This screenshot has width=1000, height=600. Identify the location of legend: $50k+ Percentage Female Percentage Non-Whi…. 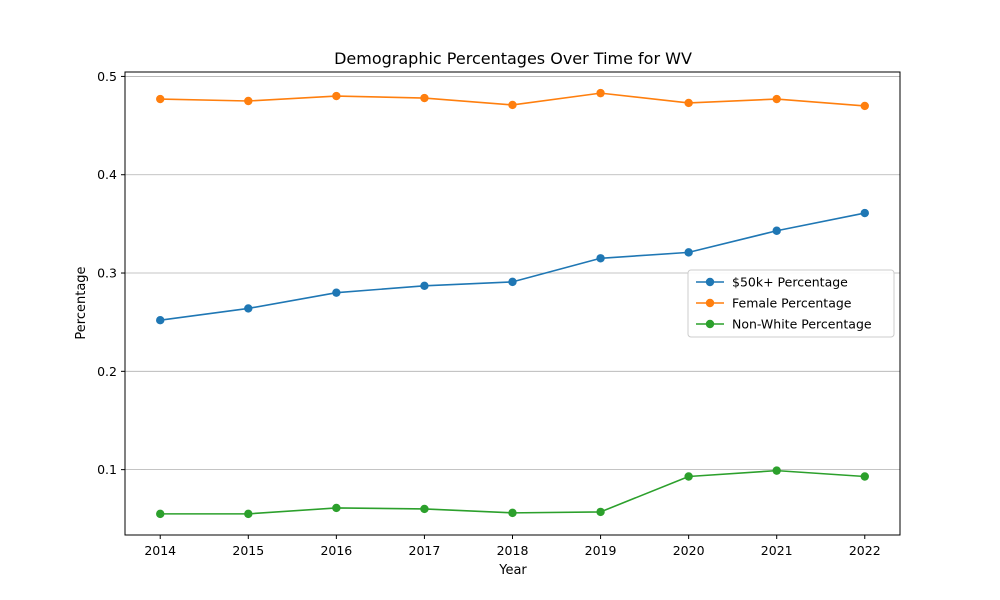
(791, 303).